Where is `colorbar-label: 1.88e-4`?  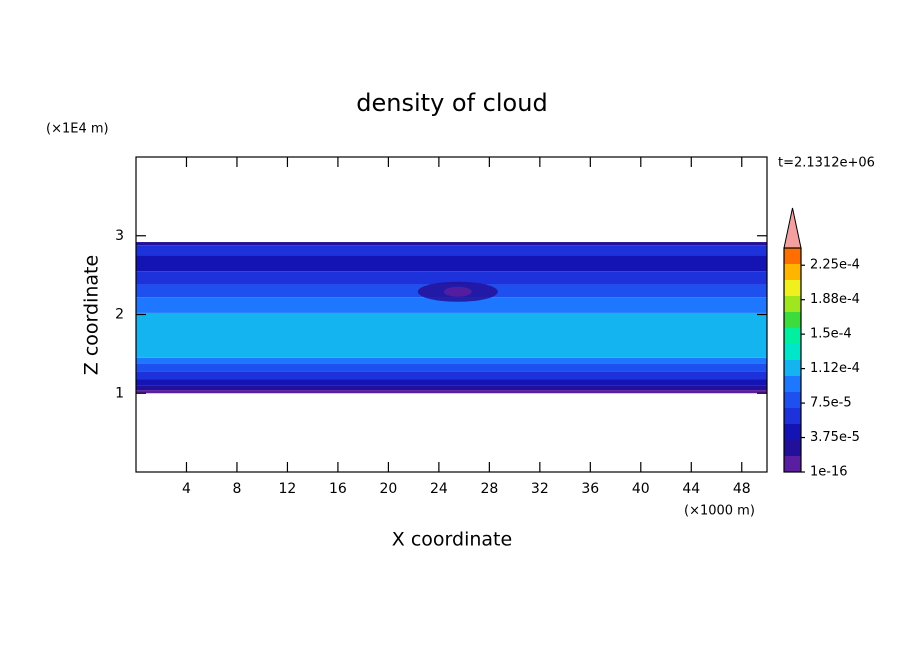 colorbar-label: 1.88e-4 is located at coordinates (835, 299).